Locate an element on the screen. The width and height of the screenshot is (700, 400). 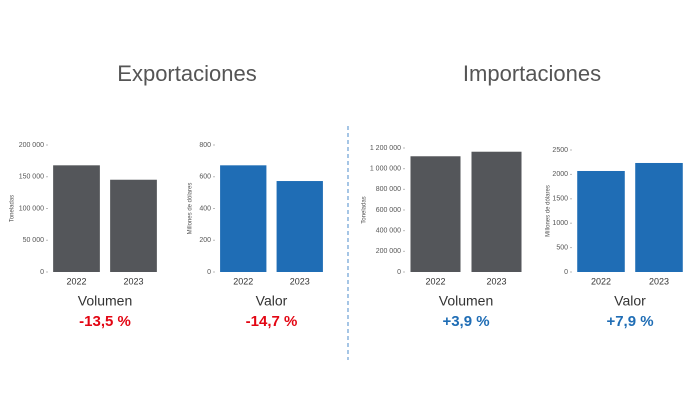
change-label: +7,9 % is located at coordinates (629, 321).